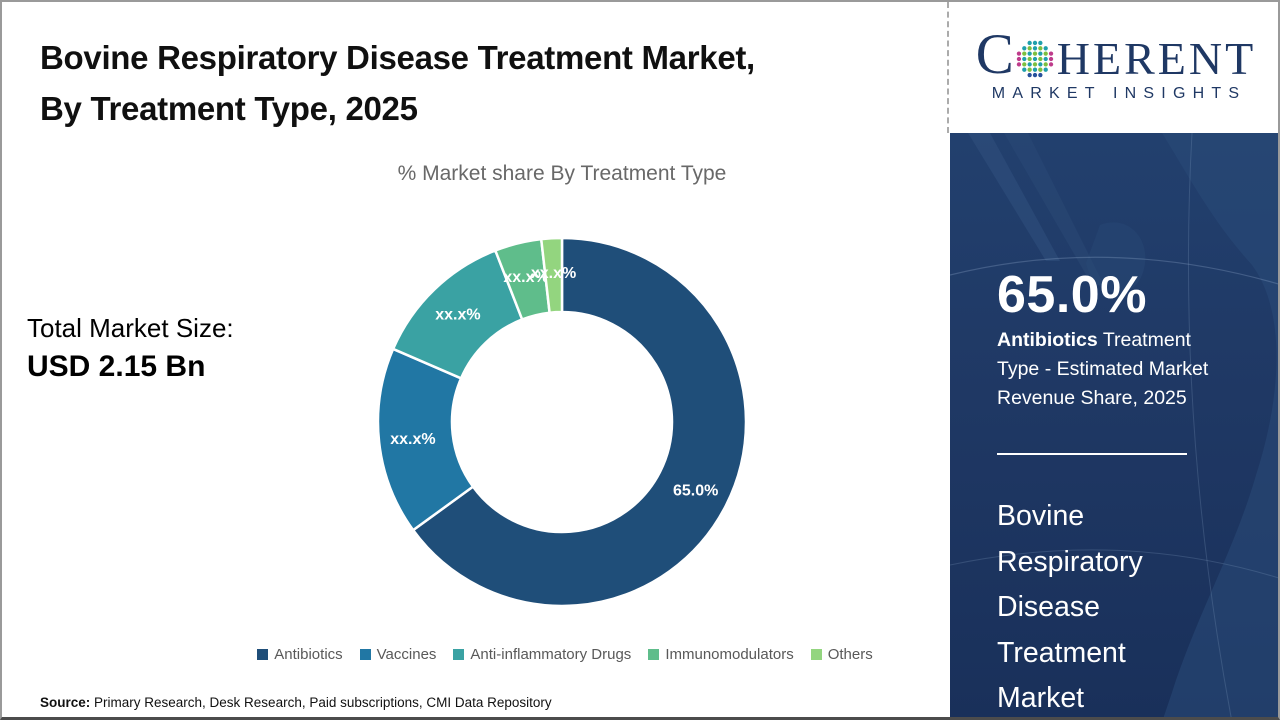 This screenshot has height=720, width=1280. I want to click on globe-dots-icon, so click(1034, 59).